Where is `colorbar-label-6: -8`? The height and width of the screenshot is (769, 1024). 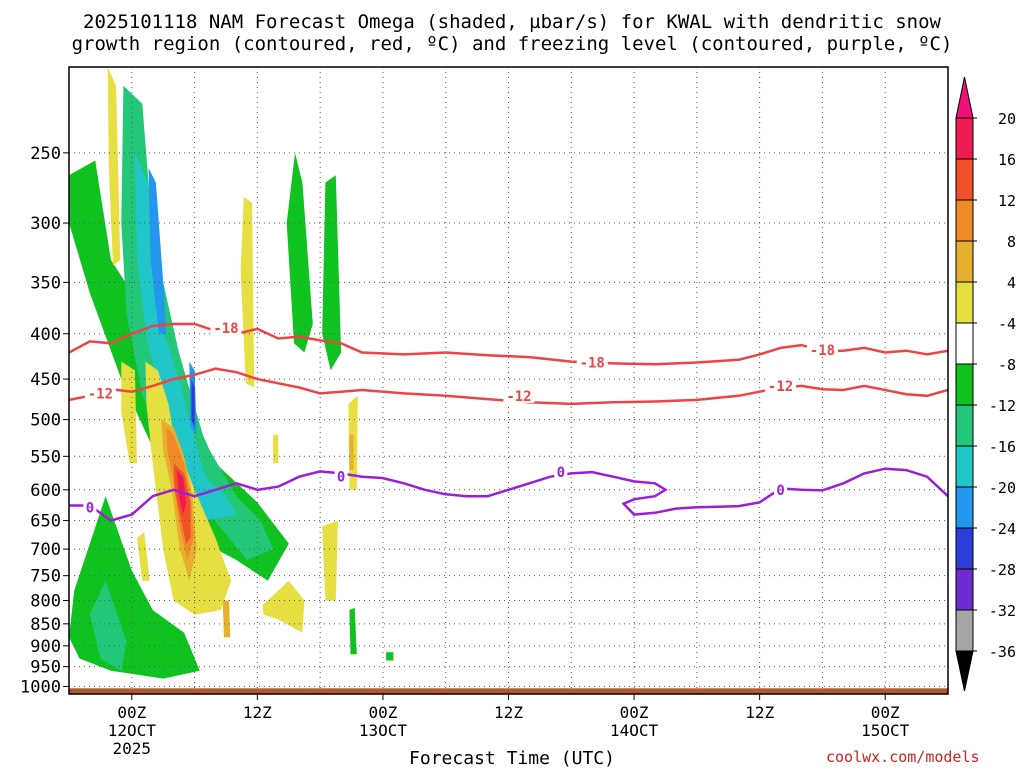
colorbar-label-6: -8 is located at coordinates (1007, 365).